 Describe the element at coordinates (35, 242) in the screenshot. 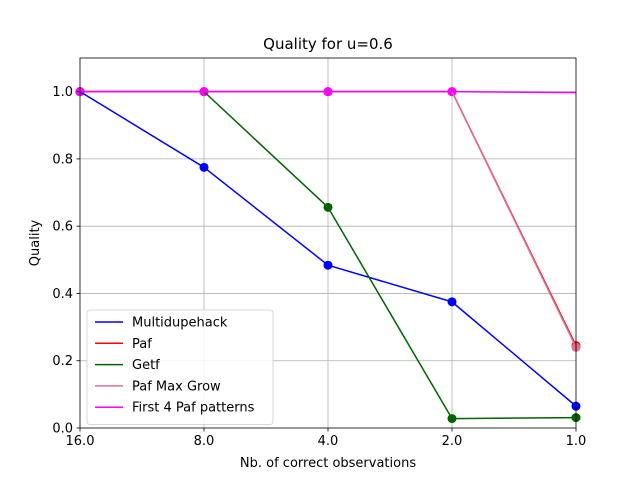

I see `y-axis-label: Quality` at that location.